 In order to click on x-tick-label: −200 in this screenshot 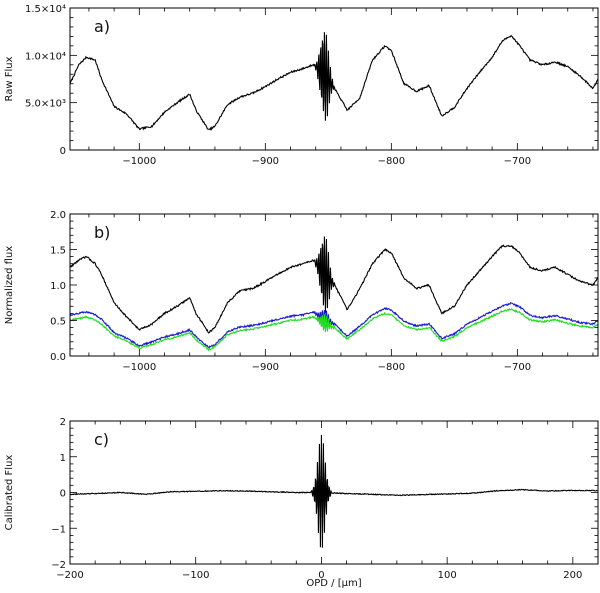, I will do `click(69, 575)`.